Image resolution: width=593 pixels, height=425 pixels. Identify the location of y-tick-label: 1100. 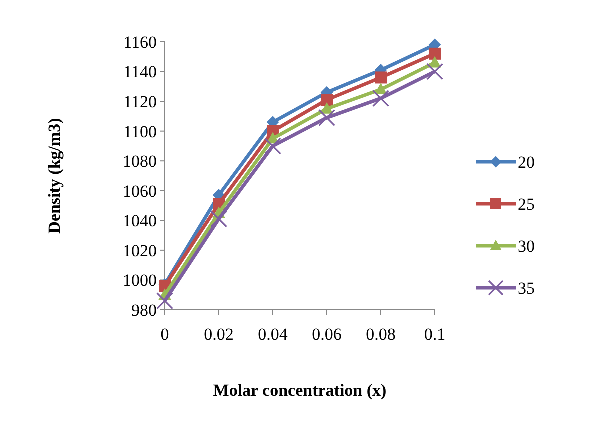
(140, 132).